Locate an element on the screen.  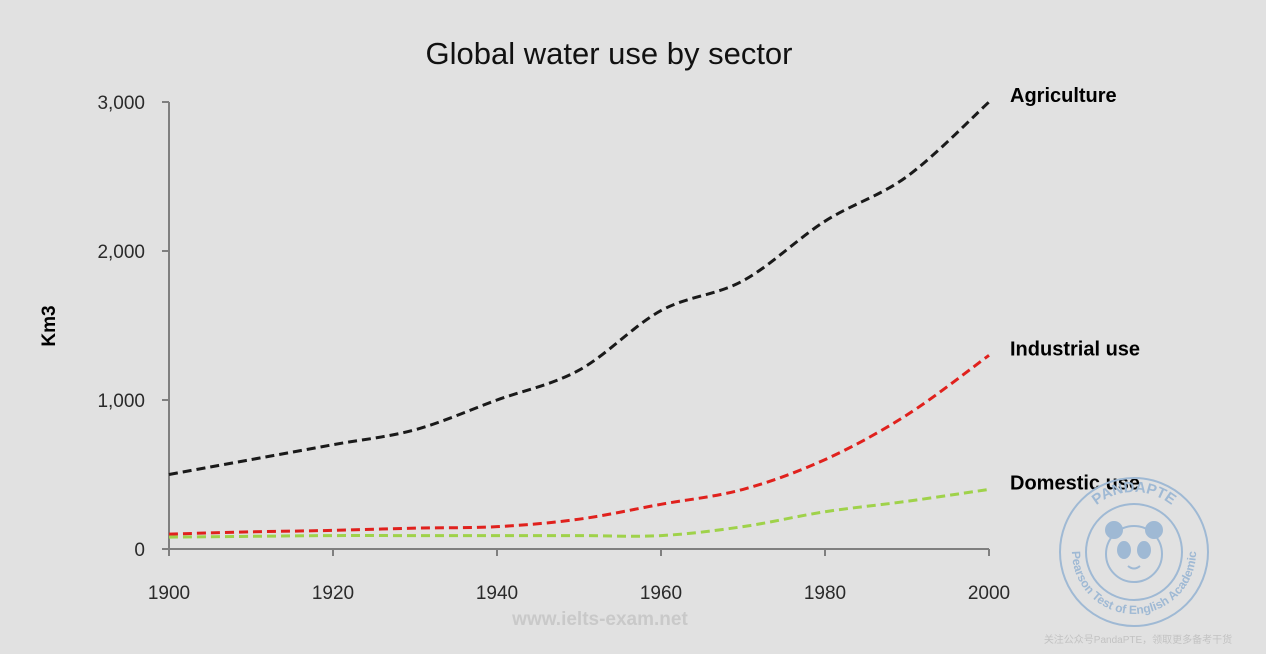
x-tick-label: 2000 is located at coordinates (989, 593).